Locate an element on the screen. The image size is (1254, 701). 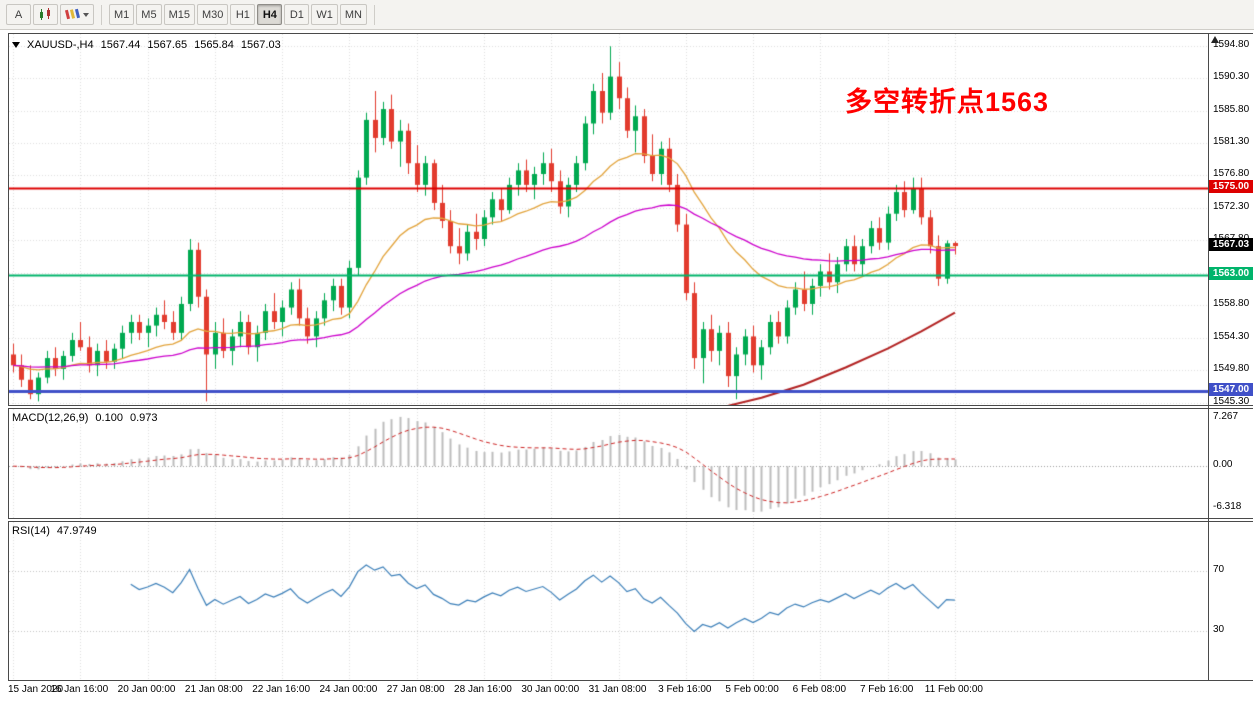
macd-value-signal: 0.973 is located at coordinates (143, 418).